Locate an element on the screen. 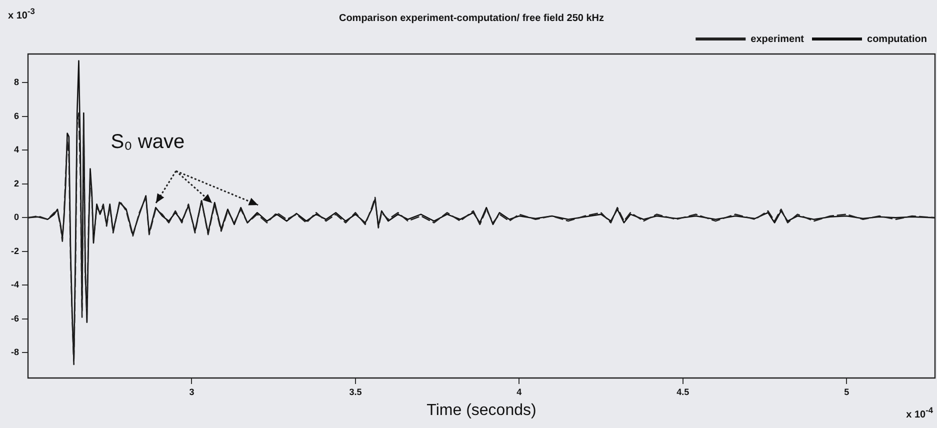  legend-label: experiment is located at coordinates (777, 39).